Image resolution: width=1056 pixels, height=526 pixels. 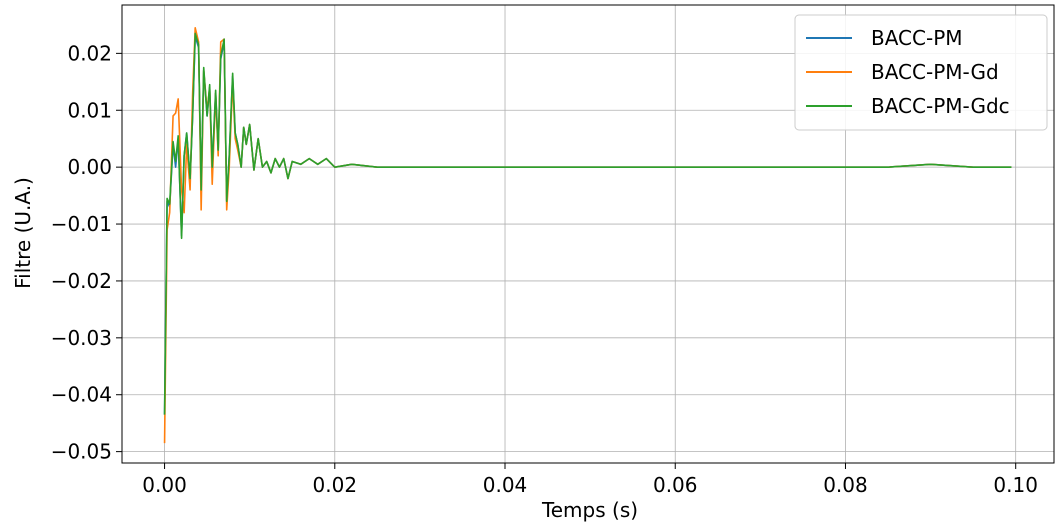 What do you see at coordinates (335, 485) in the screenshot?
I see `x-tick-label: 0.02` at bounding box center [335, 485].